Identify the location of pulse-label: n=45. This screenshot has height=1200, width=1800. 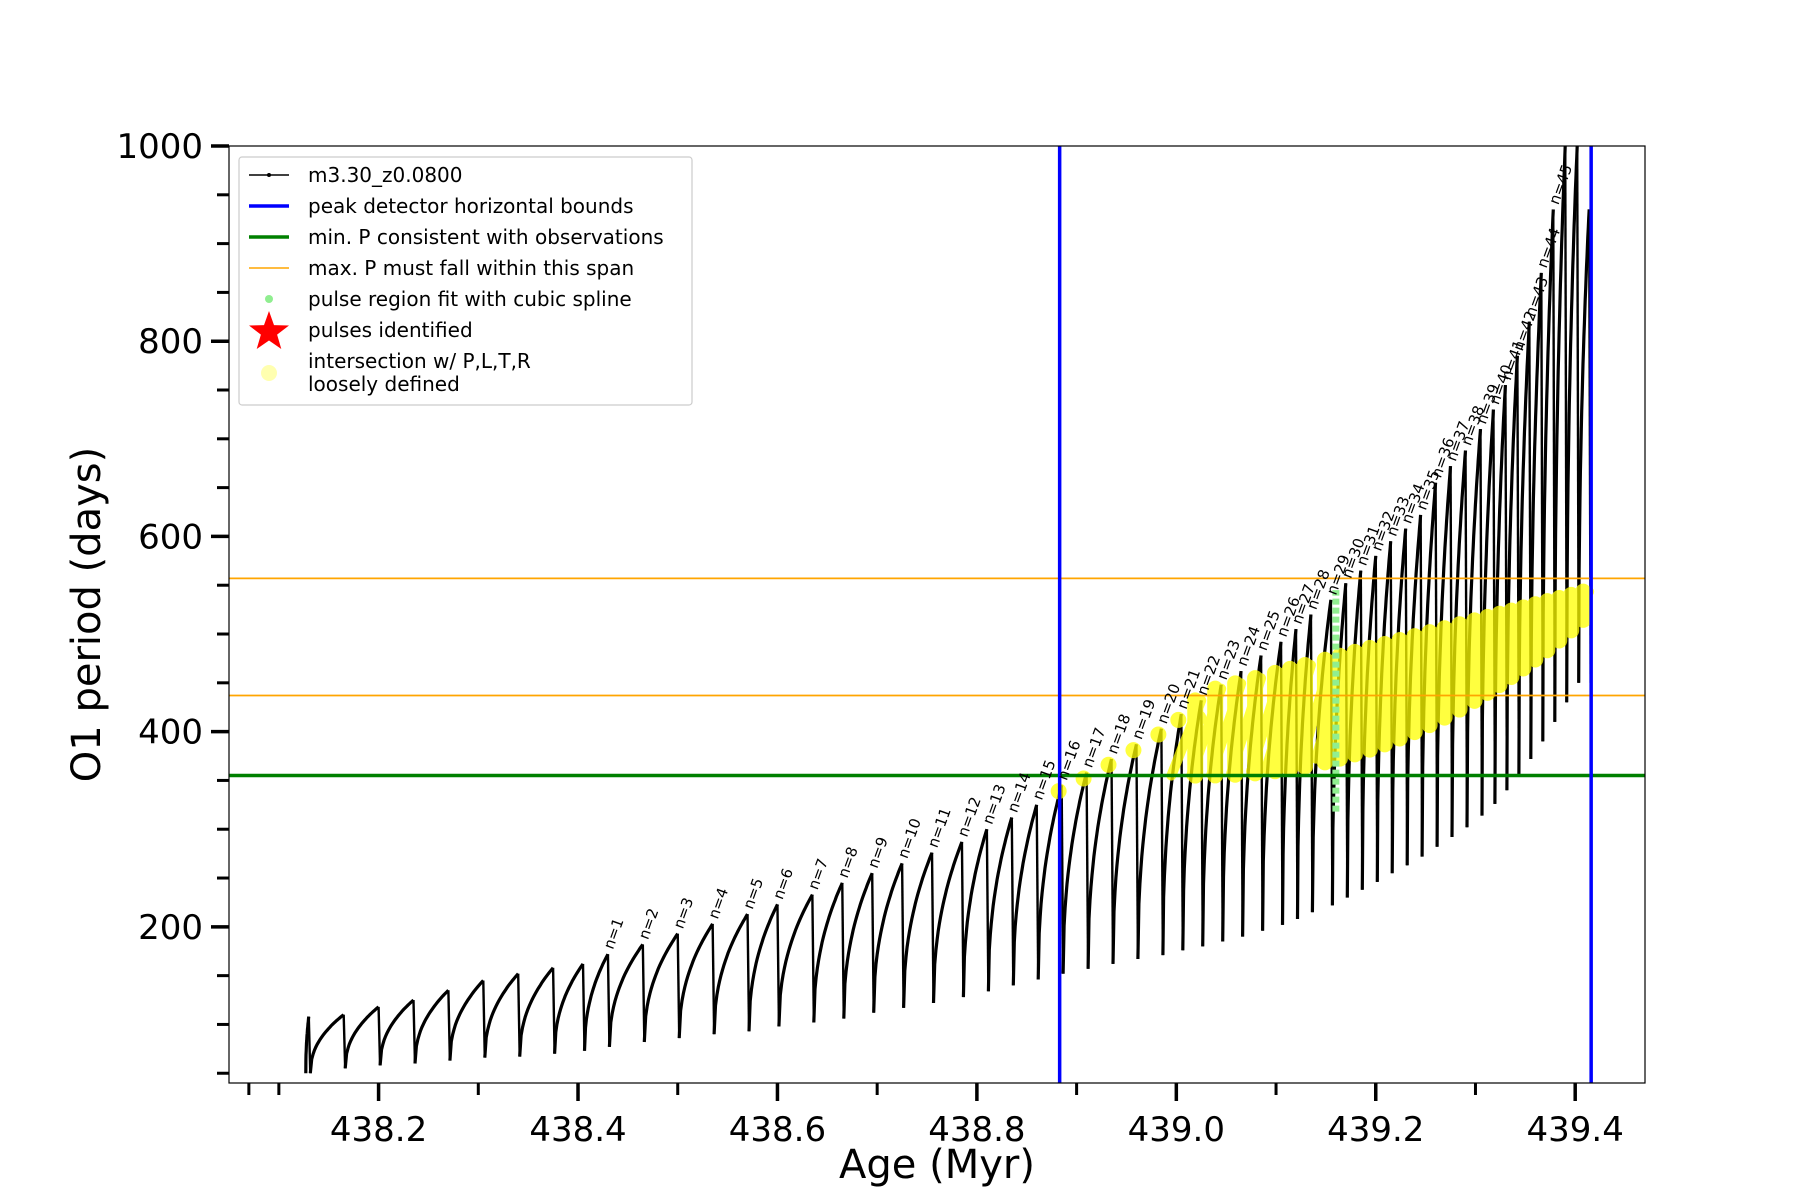
(1560, 184).